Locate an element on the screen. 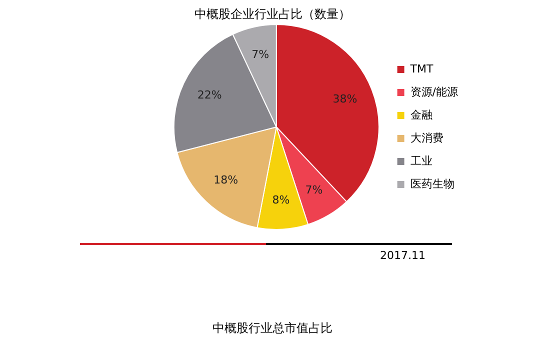 The width and height of the screenshot is (535, 349). legend-label: 医药生物 is located at coordinates (432, 183).